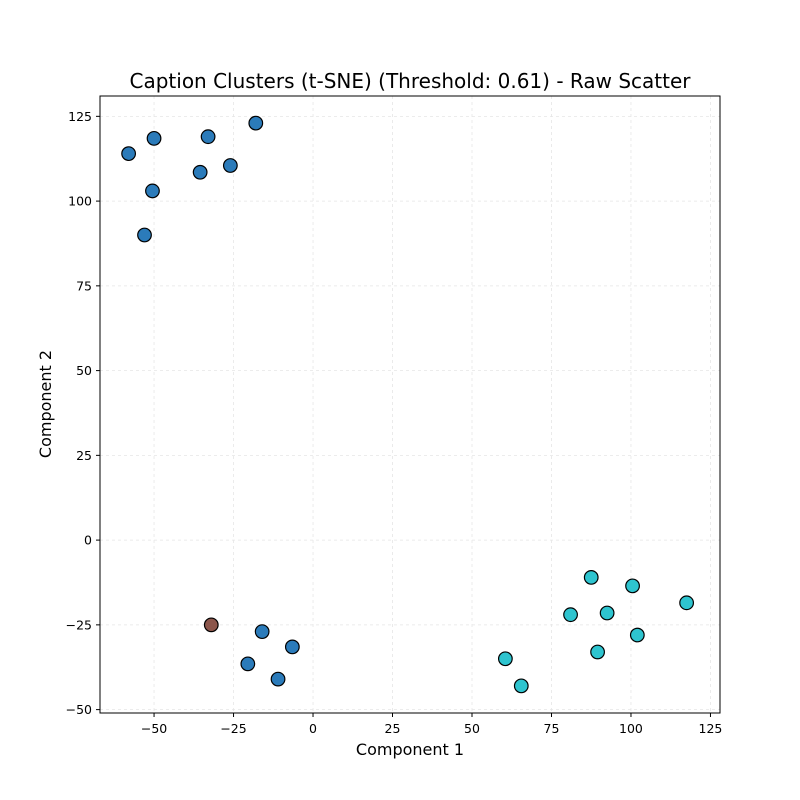 Image resolution: width=800 pixels, height=800 pixels. What do you see at coordinates (84, 455) in the screenshot?
I see `y-tick-label: 25` at bounding box center [84, 455].